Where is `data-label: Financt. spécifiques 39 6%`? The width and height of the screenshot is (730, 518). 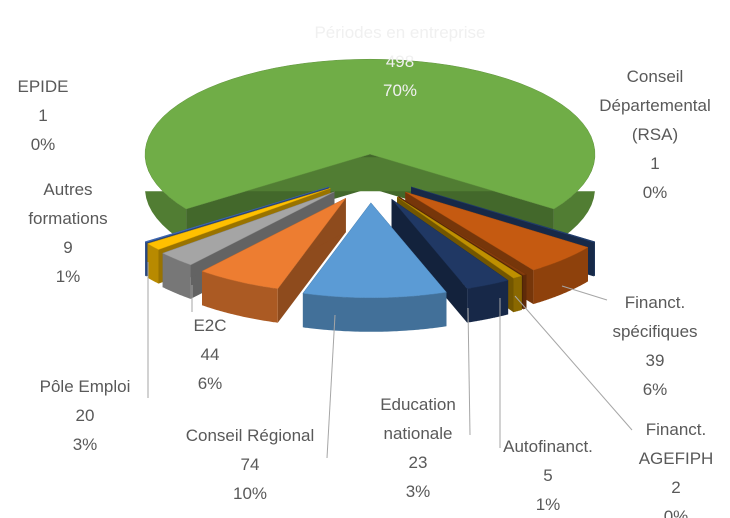 data-label: Financt. spécifiques 39 6% is located at coordinates (655, 346).